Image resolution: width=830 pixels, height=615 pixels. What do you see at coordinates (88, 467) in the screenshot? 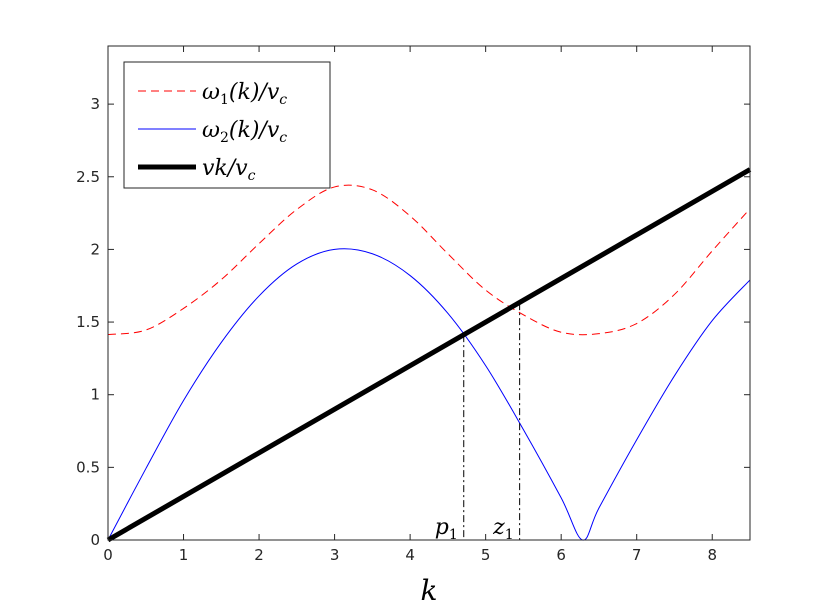
I see `y-tick-label: 0.5` at bounding box center [88, 467].